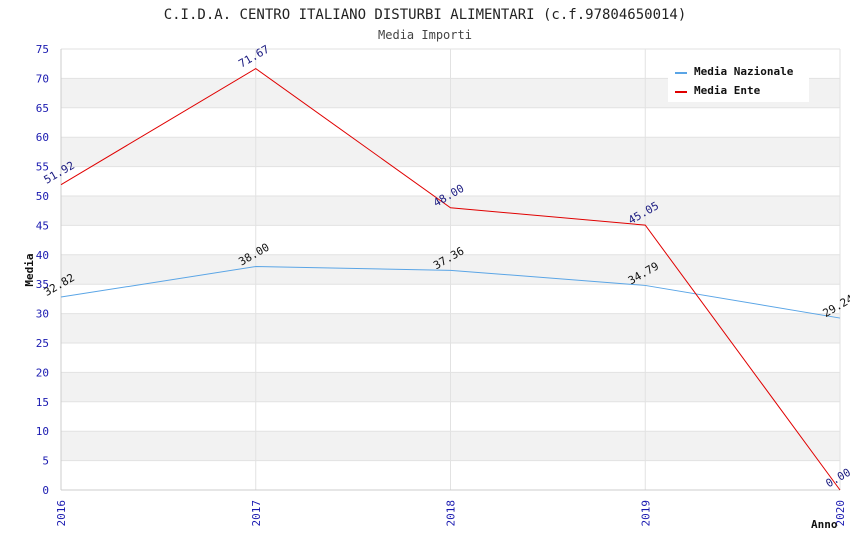 The height and width of the screenshot is (555, 850). I want to click on y-axis-label: Media, so click(29, 269).